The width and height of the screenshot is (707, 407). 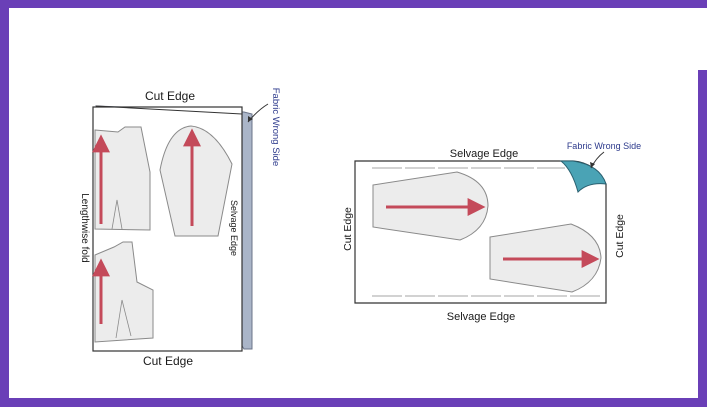 I want to click on right-top-label: Selvage Edge, so click(x=484, y=154).